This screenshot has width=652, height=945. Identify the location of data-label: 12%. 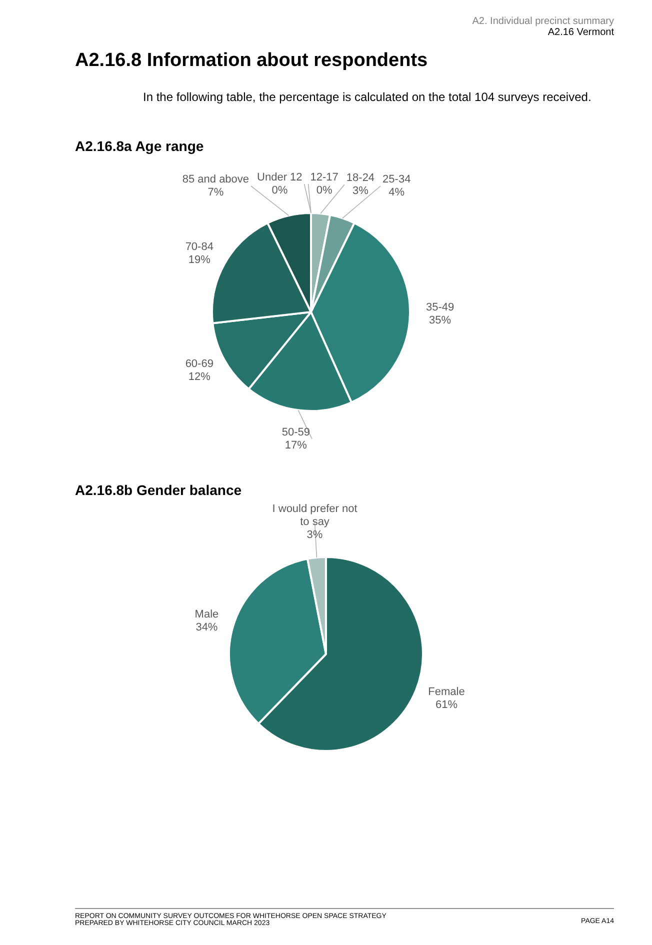
(199, 376).